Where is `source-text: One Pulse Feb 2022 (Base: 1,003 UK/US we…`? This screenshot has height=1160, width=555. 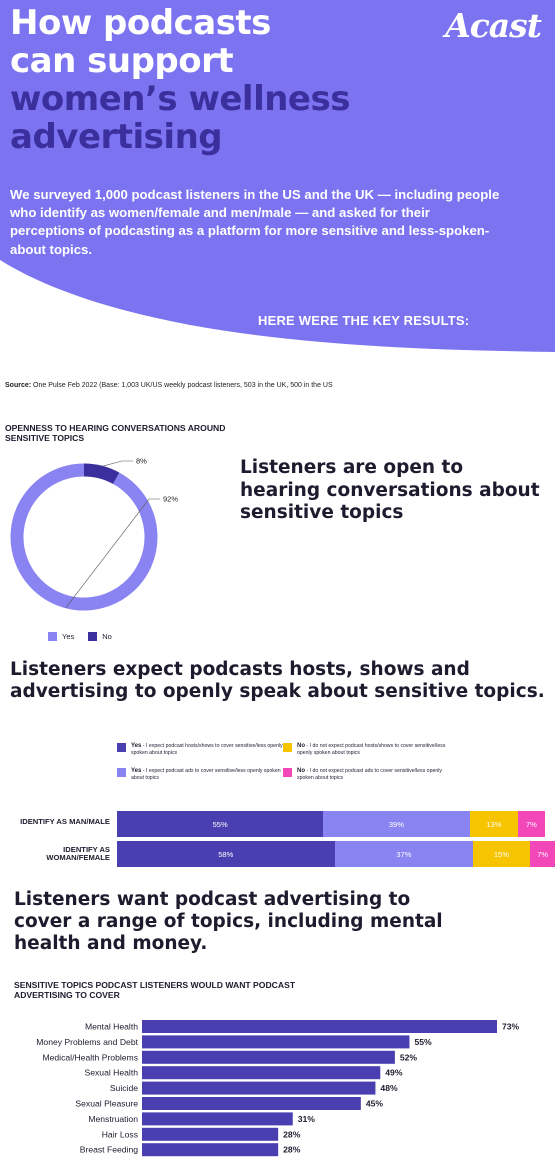
source-text: One Pulse Feb 2022 (Base: 1,003 UK/US we… is located at coordinates (183, 385).